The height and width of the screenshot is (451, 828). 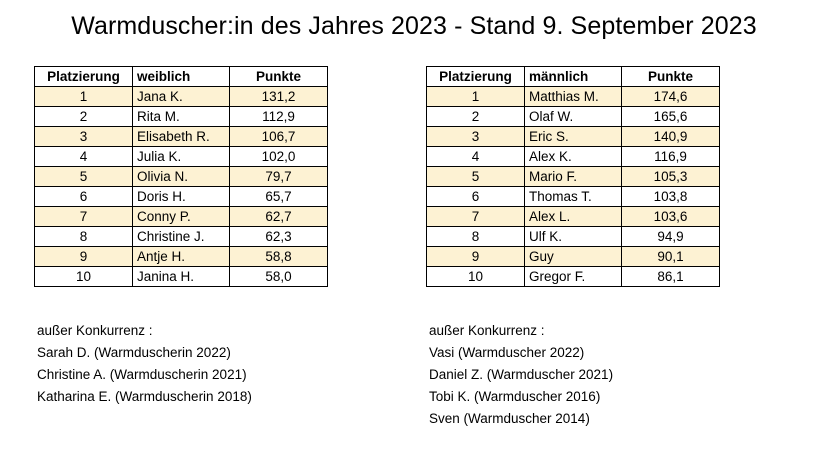 I want to click on name-cell: Alex K., so click(x=573, y=156).